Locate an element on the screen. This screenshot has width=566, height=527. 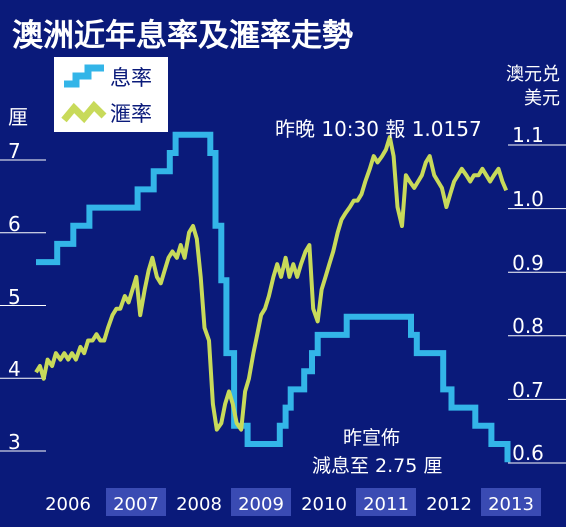
right-tick: 0.7 is located at coordinates (528, 390).